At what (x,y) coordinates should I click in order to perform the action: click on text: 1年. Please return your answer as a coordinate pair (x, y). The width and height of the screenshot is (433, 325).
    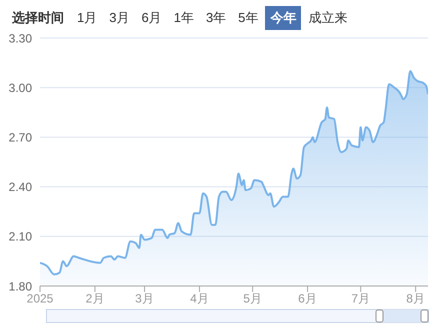
    Looking at the image, I should click on (183, 18).